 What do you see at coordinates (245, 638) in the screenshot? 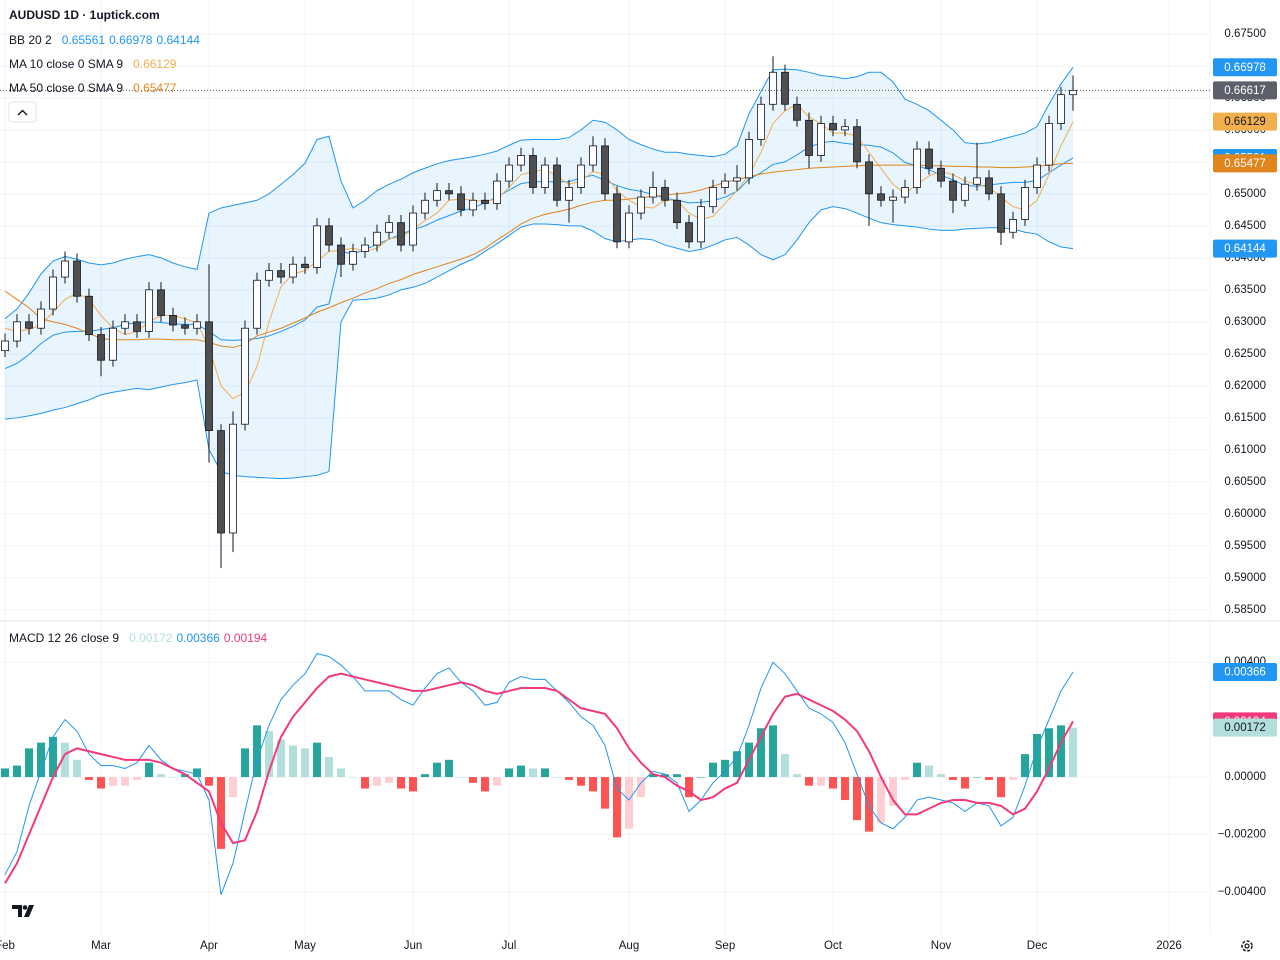
I see `legend-value: 0.00194` at bounding box center [245, 638].